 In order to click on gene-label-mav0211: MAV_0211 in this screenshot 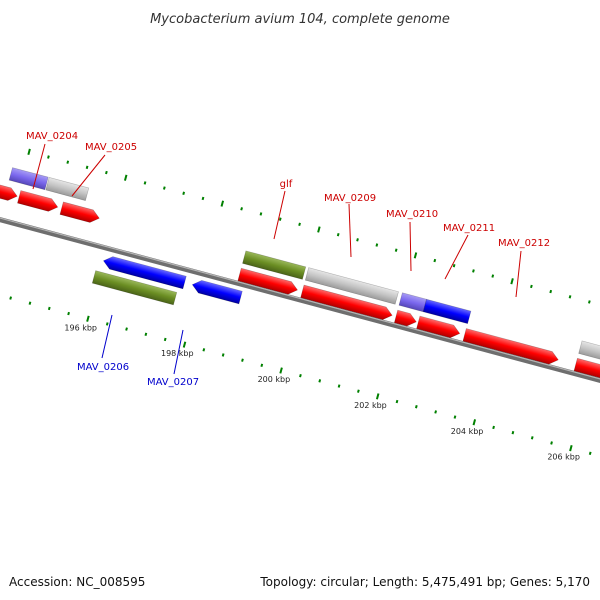, I will do `click(469, 228)`.